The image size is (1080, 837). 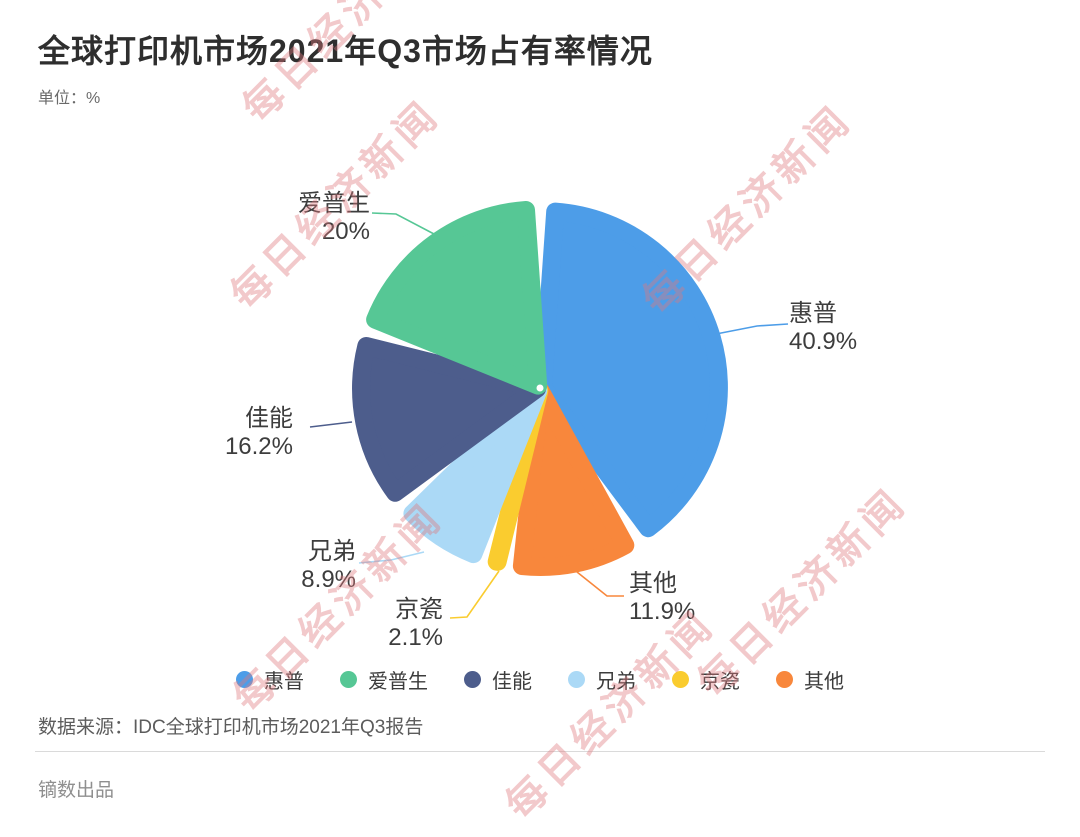 I want to click on callout-brother-value: 8.9%, so click(x=328, y=579).